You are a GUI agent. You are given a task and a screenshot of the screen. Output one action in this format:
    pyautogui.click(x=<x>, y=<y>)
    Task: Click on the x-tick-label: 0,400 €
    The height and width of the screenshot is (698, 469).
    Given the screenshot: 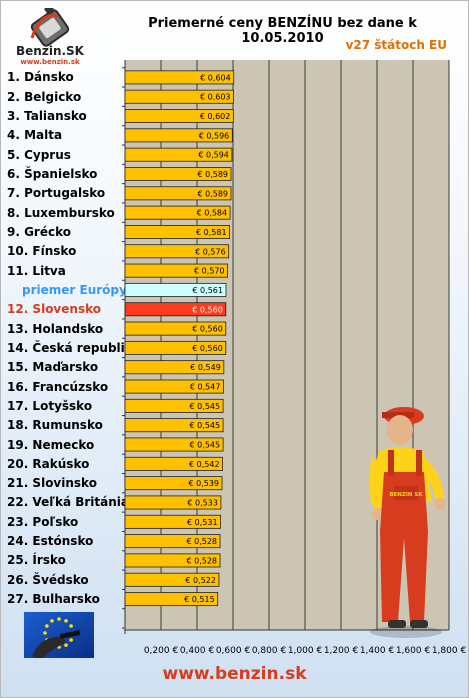 What is the action you would take?
    pyautogui.click(x=197, y=651)
    